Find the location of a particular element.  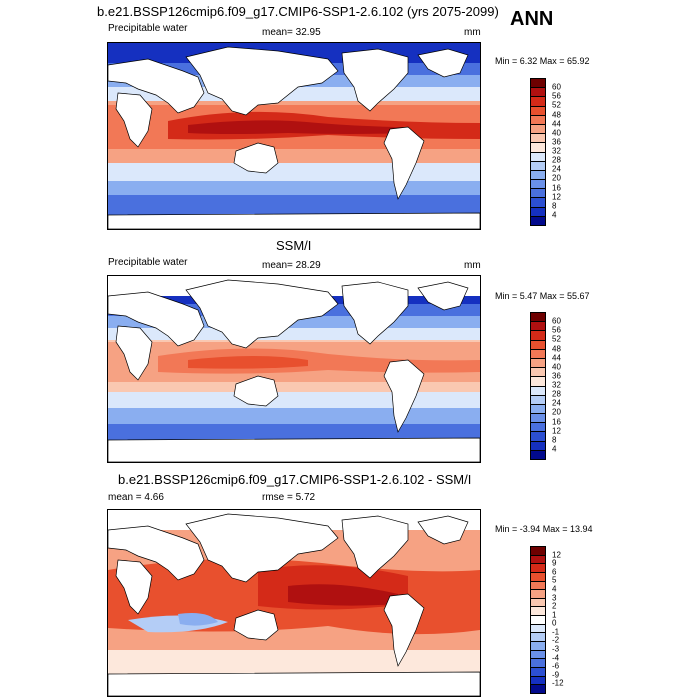

season-label: ANN is located at coordinates (532, 19).